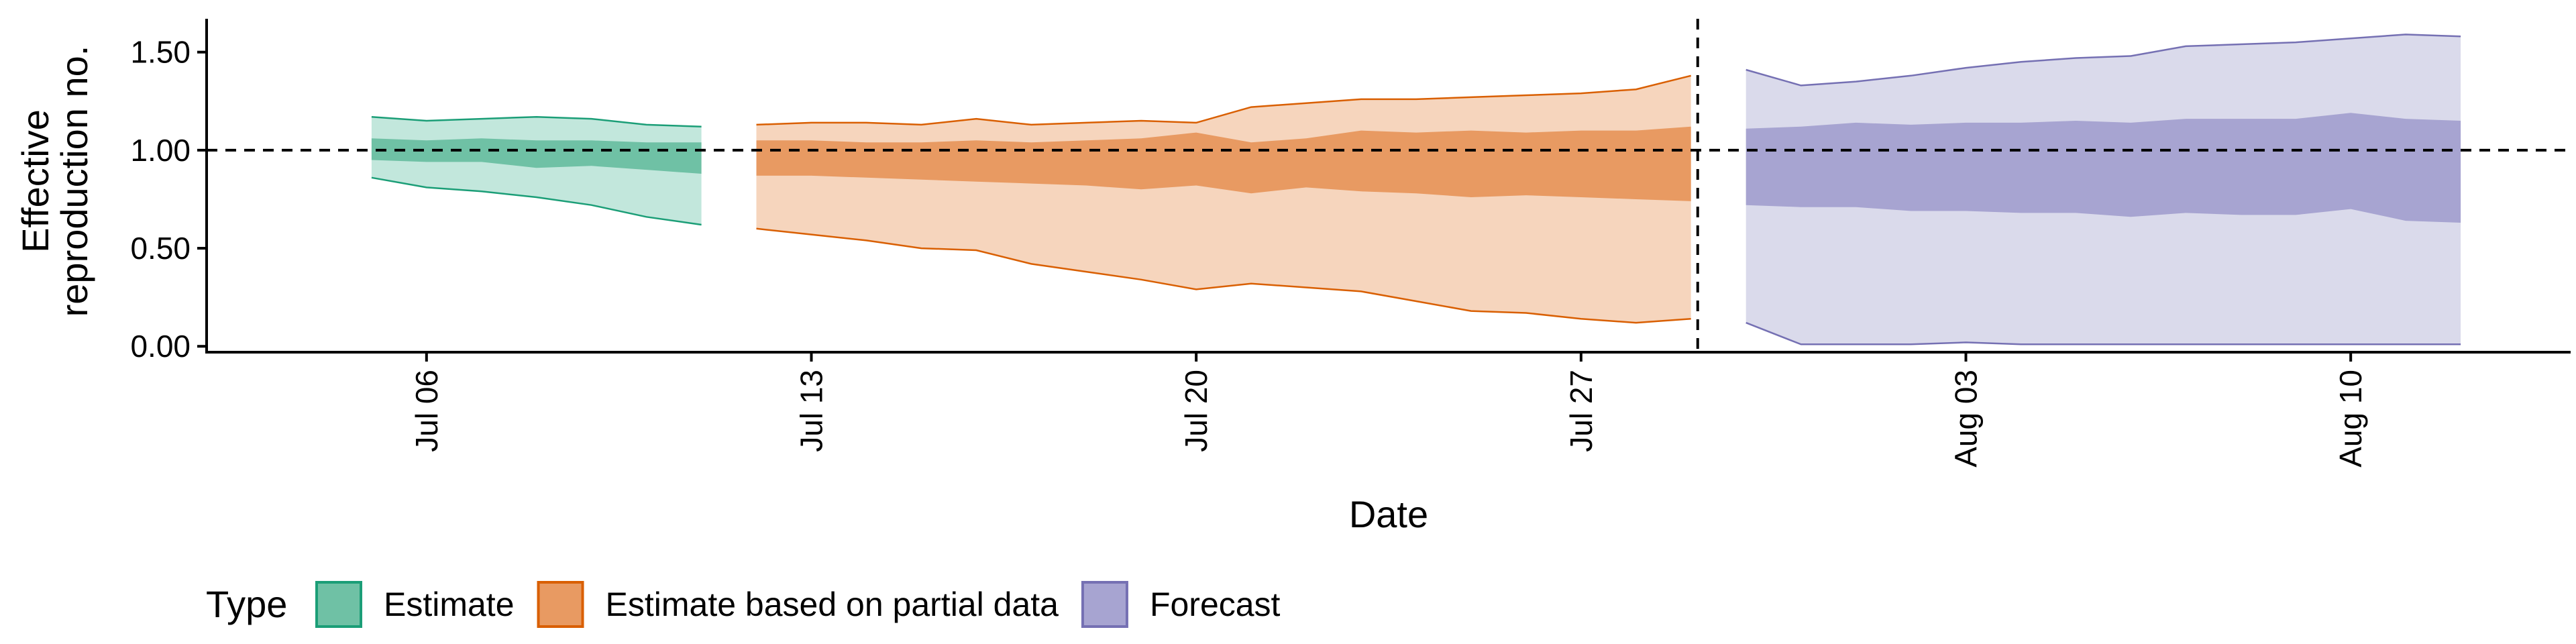  Describe the element at coordinates (1196, 411) in the screenshot. I see `x-tick-label: Jul 20` at that location.